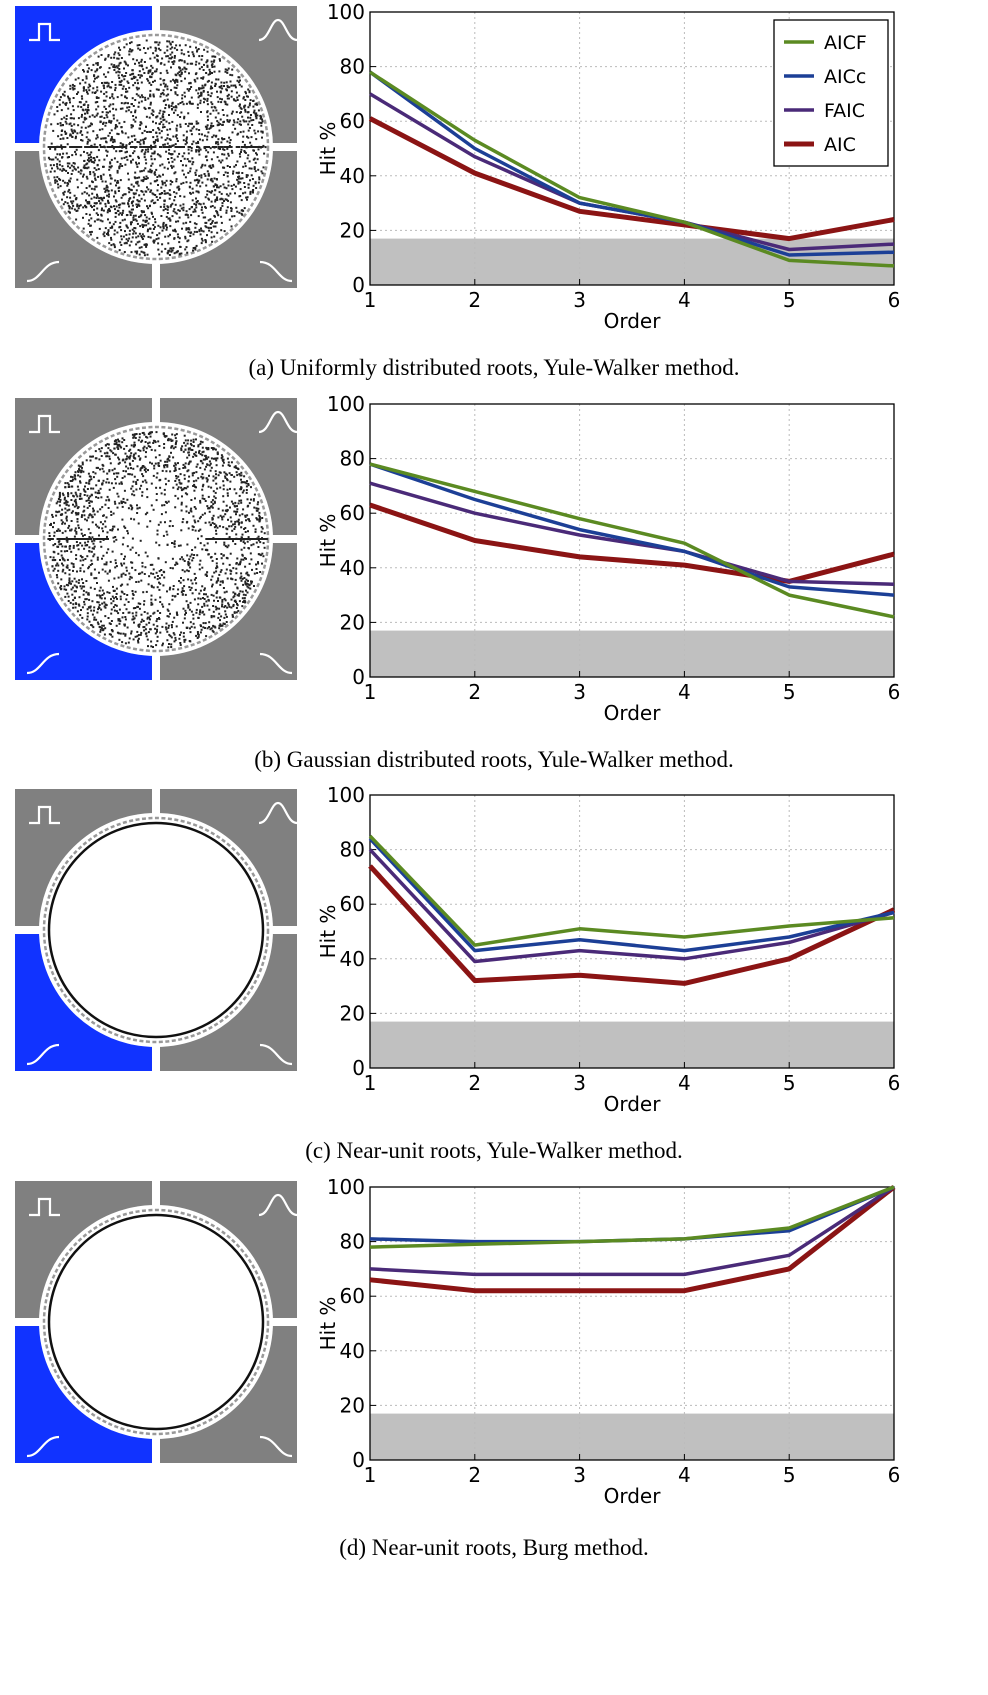 Image resolution: width=988 pixels, height=1695 pixels. Describe the element at coordinates (845, 43) in the screenshot. I see `legend-label-aicf: AICF` at that location.